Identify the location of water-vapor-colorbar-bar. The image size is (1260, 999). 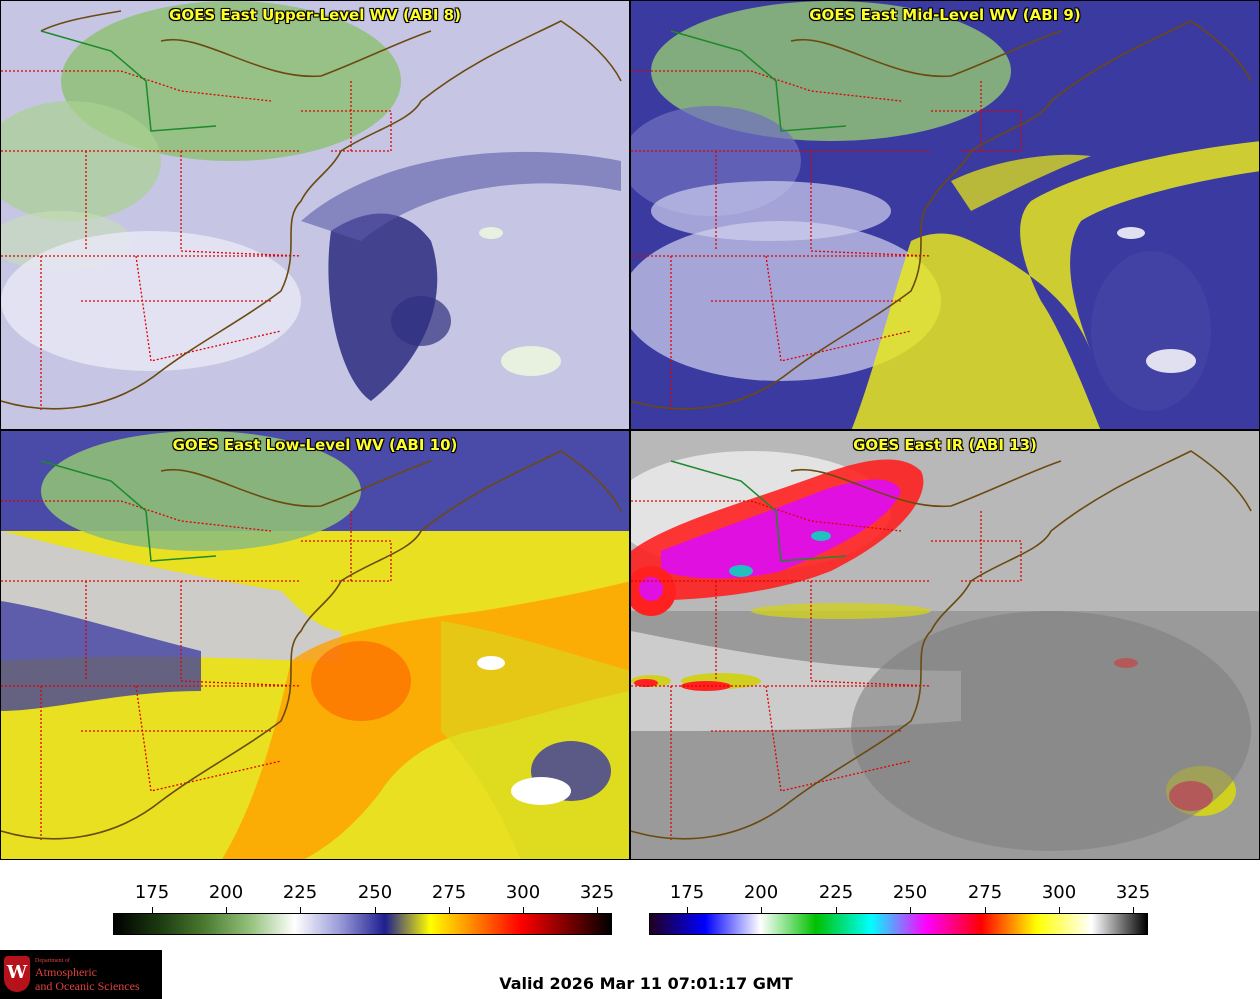
(362, 924).